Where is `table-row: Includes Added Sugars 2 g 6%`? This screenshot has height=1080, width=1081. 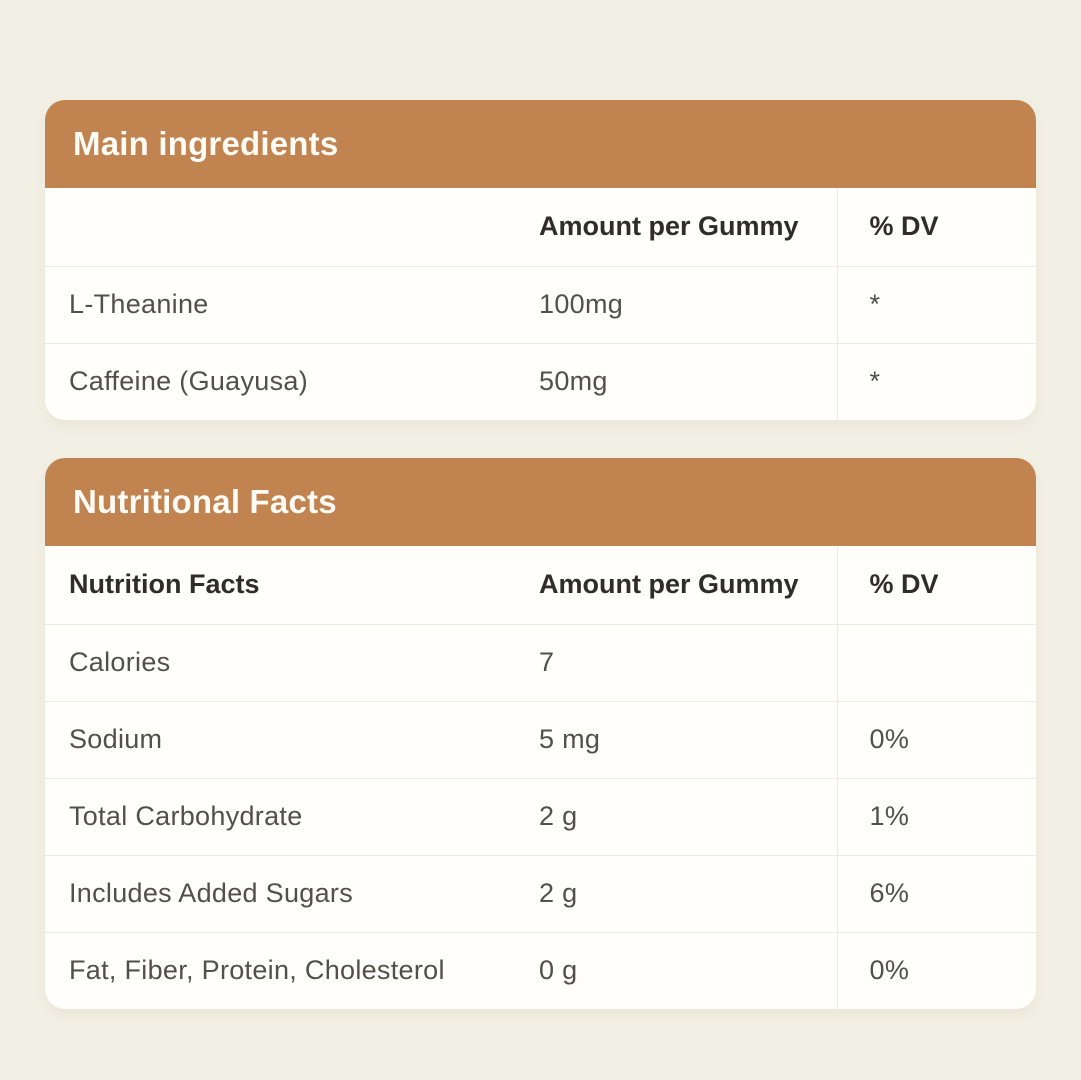
table-row: Includes Added Sugars 2 g 6% is located at coordinates (540, 894).